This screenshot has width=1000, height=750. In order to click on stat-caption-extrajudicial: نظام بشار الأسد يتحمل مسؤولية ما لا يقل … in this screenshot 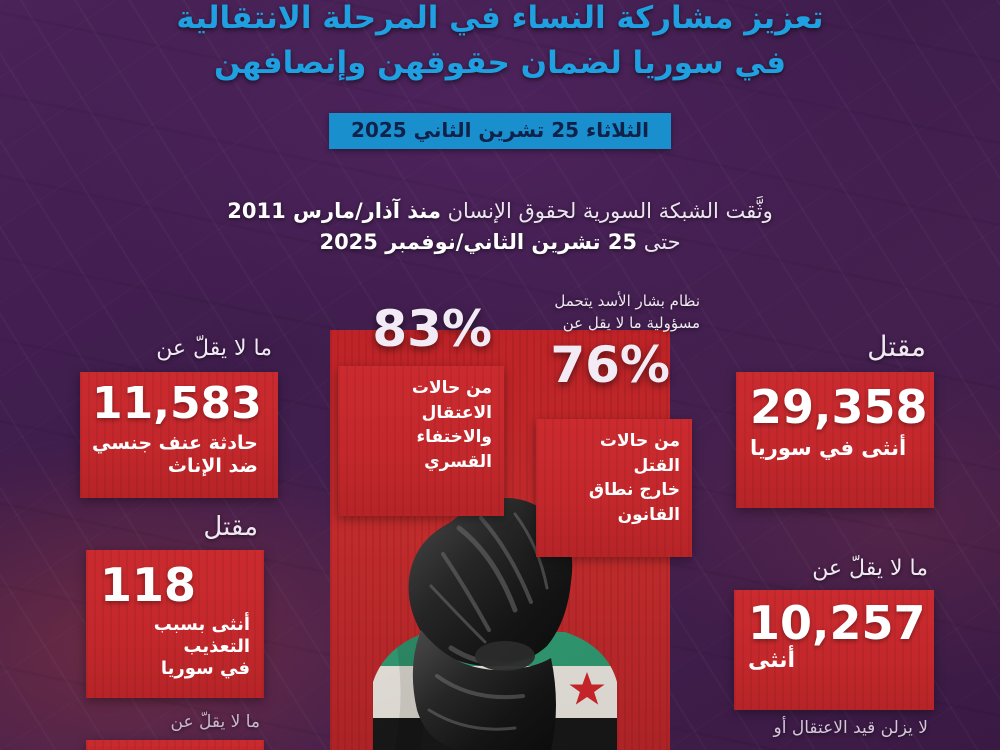, I will do `click(627, 312)`.